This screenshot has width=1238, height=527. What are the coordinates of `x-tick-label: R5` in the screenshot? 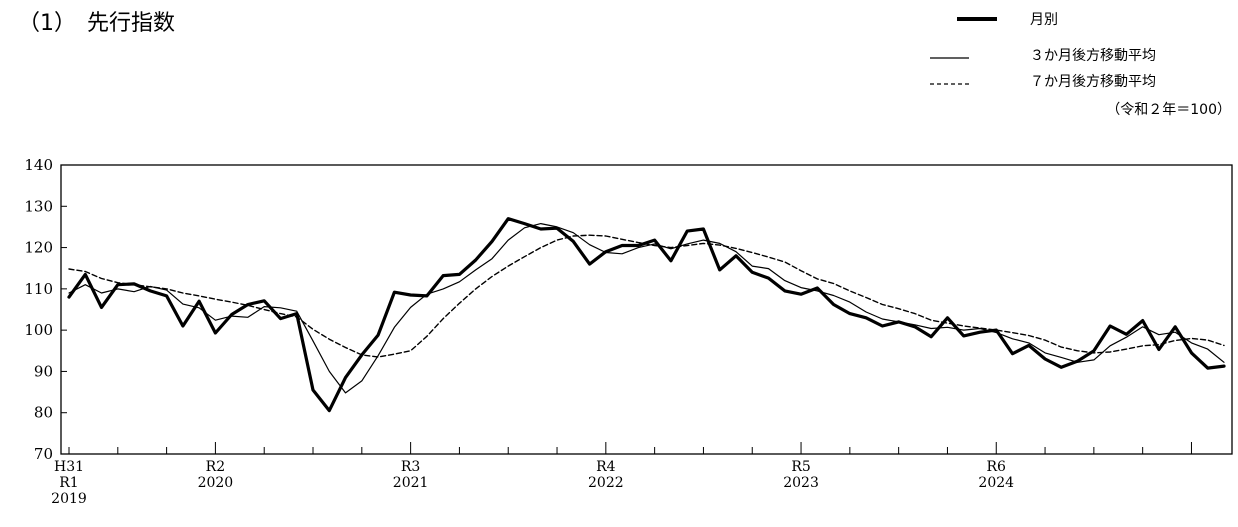 It's located at (800, 467).